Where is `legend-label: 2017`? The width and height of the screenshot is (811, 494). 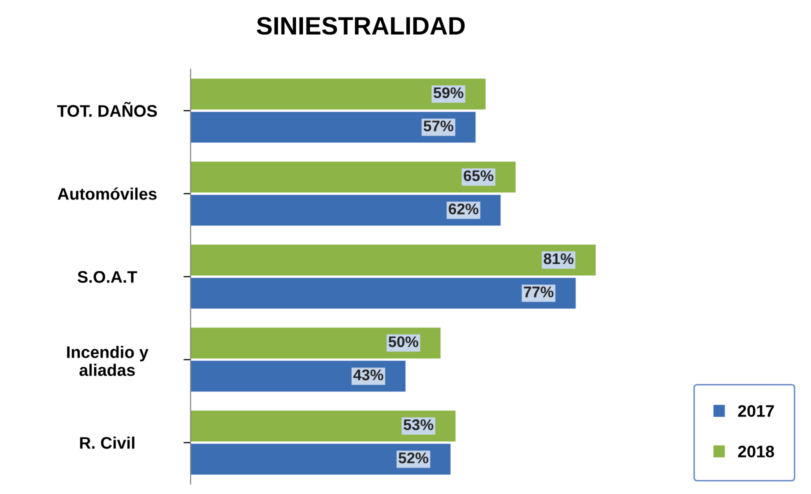 legend-label: 2017 is located at coordinates (756, 411).